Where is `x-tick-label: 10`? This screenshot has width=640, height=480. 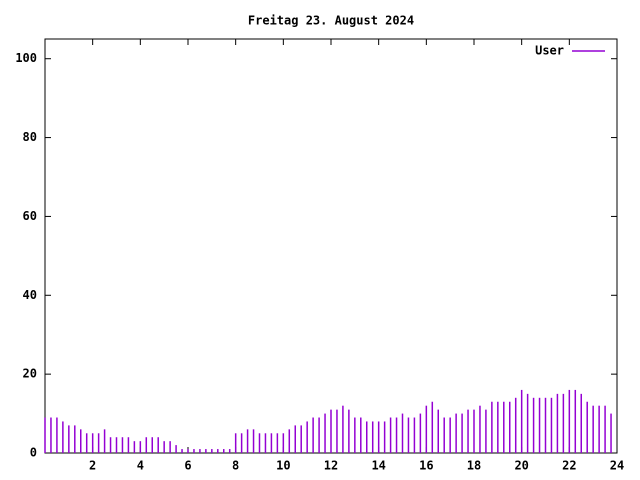
x-tick-label: 10 is located at coordinates (283, 466).